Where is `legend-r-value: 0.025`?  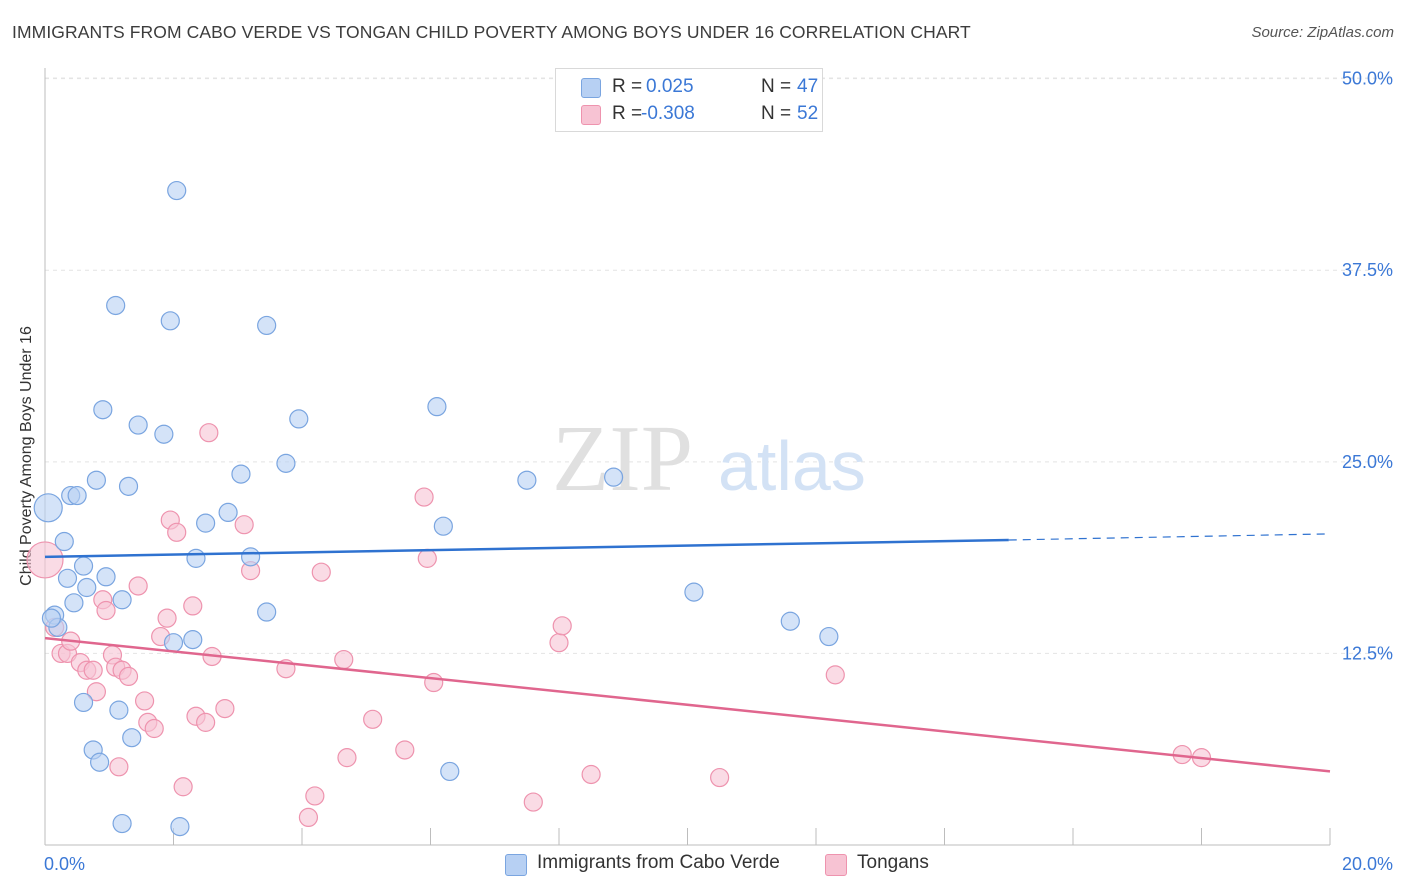 legend-r-value: 0.025 is located at coordinates (670, 86).